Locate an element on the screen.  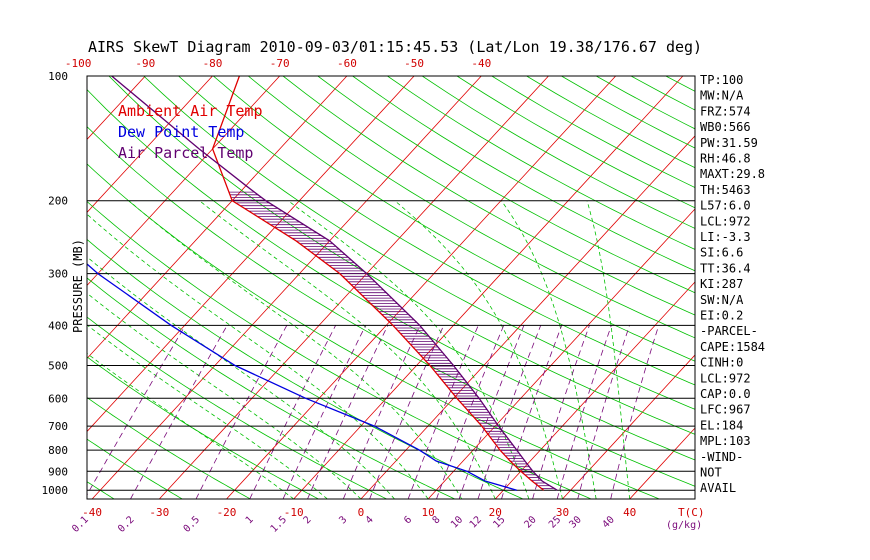
top-temperature-tick: -40 is located at coordinates (481, 63).